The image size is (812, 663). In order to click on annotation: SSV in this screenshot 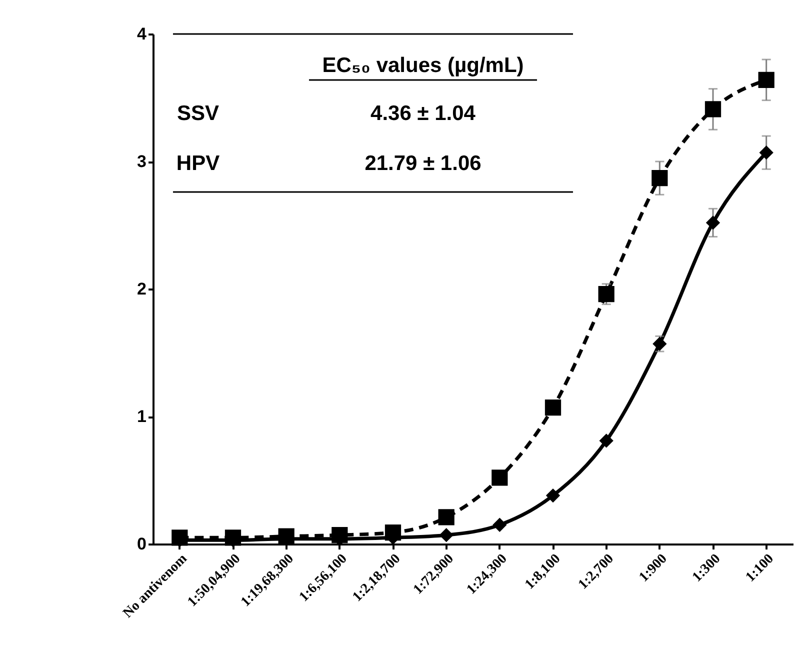, I will do `click(198, 113)`.